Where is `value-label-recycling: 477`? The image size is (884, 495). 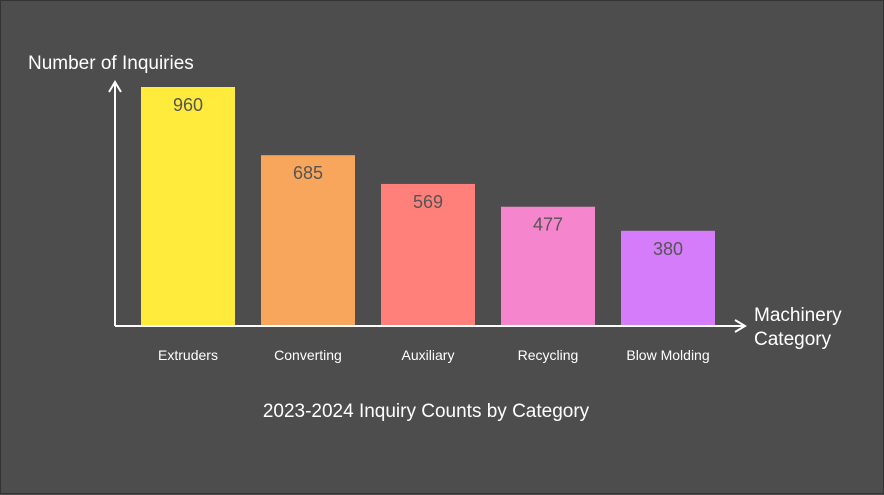
value-label-recycling: 477 is located at coordinates (548, 225).